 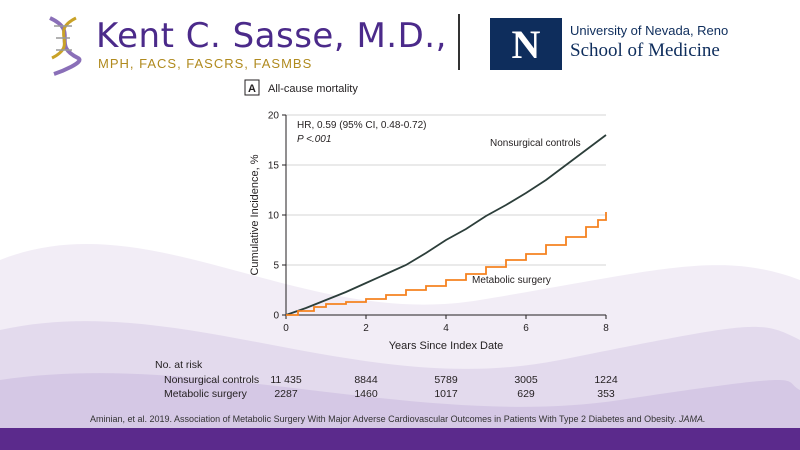 I want to click on risk-row-label-nonsurgical: Nonsurgical controls, so click(x=212, y=380).